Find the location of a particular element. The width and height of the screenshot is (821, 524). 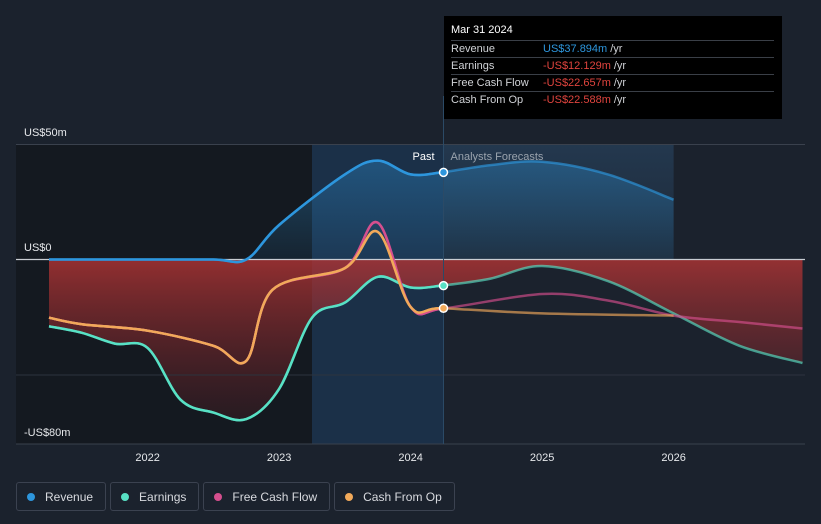

x-tick-label: 2026 is located at coordinates (673, 458).